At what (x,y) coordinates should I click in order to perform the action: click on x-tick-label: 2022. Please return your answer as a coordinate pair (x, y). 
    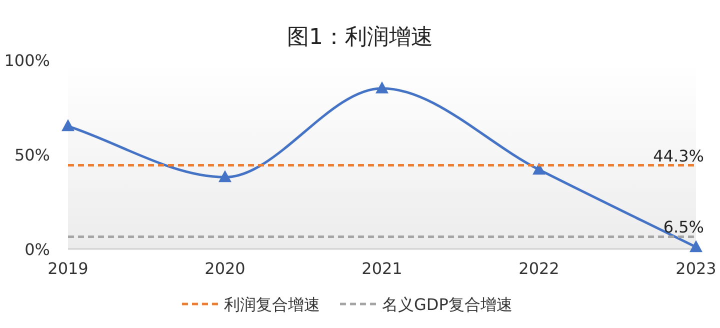
    Looking at the image, I should click on (539, 268).